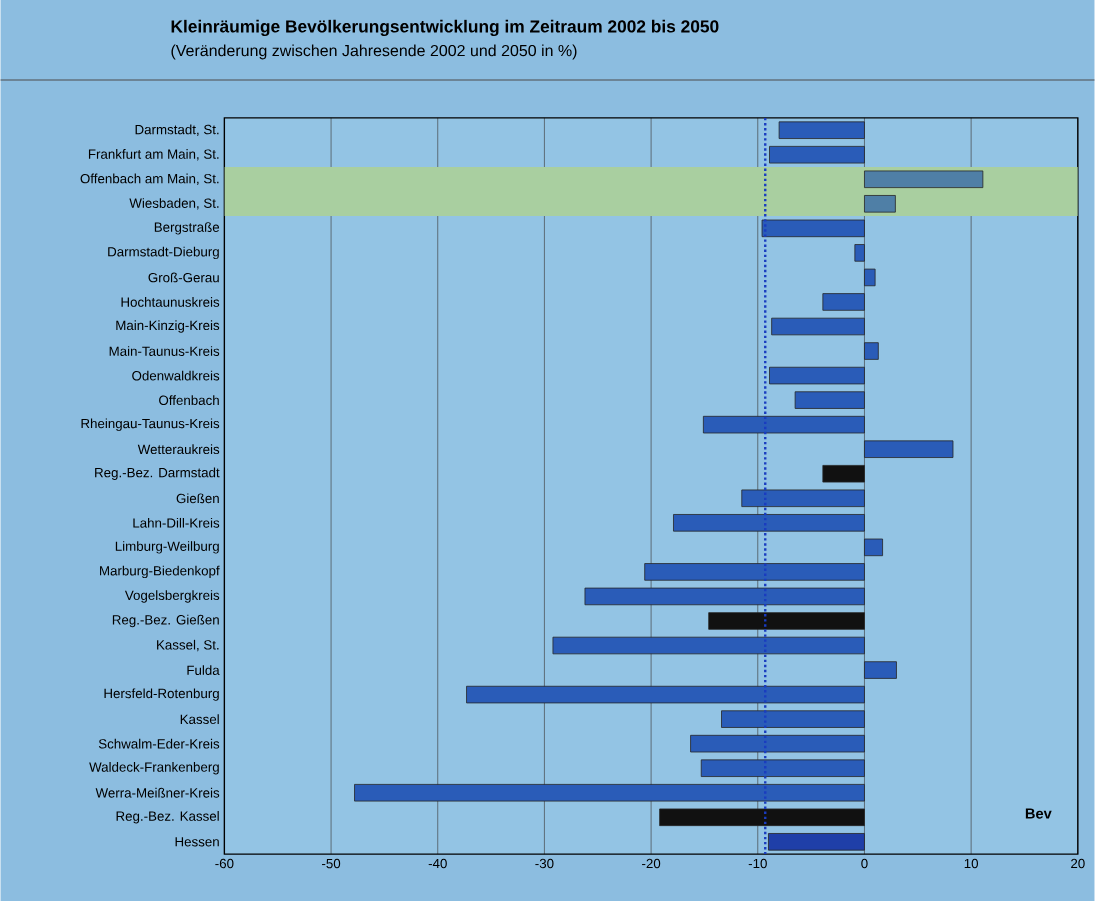  I want to click on x-tick-label: 0, so click(864, 863).